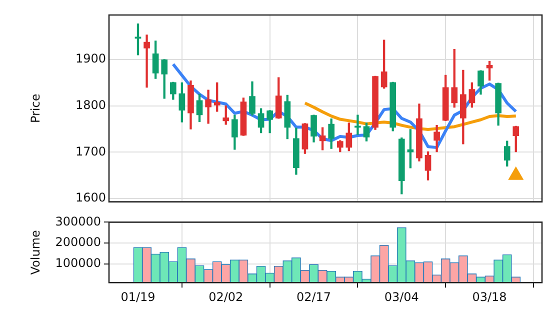 This screenshot has height=322, width=556. What do you see at coordinates (226, 297) in the screenshot?
I see `x-tick-label: 02/02` at bounding box center [226, 297].